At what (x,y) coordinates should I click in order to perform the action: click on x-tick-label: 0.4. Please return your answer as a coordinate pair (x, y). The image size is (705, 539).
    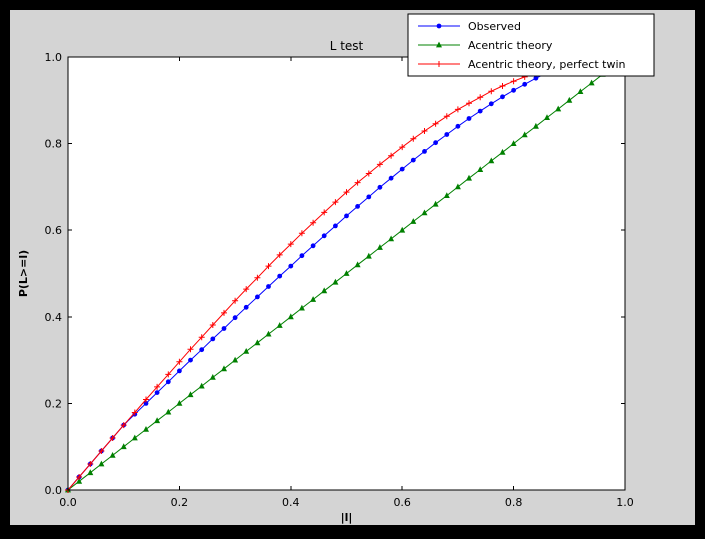
    Looking at the image, I should click on (291, 502).